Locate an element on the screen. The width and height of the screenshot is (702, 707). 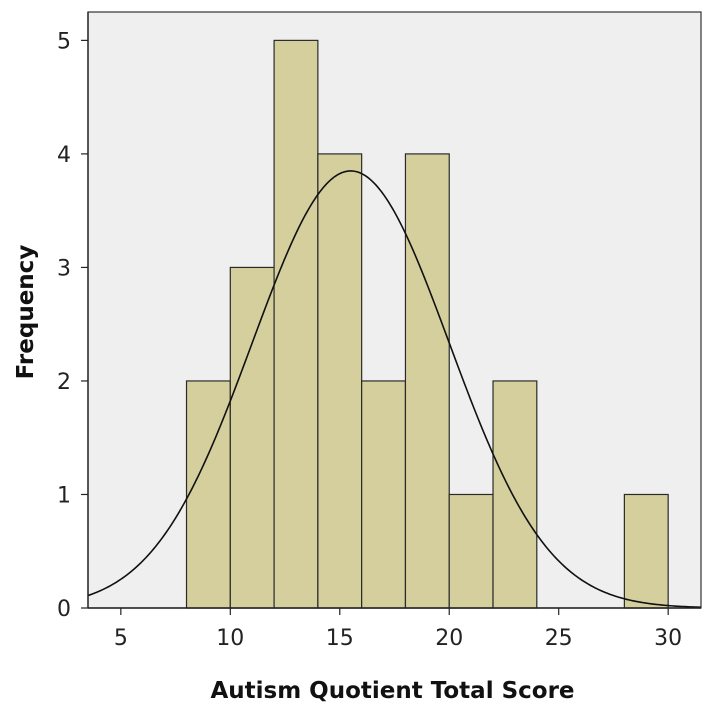
x-tick-label: 5 is located at coordinates (121, 638).